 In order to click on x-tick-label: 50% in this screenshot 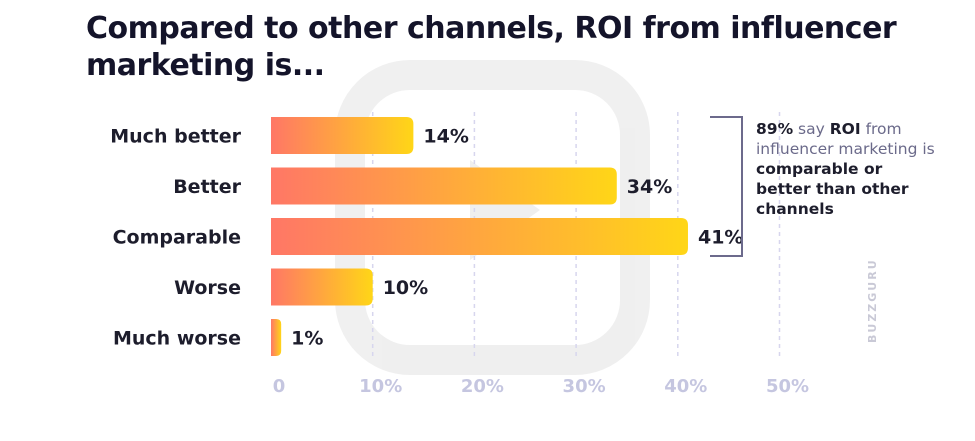, I will do `click(787, 386)`.